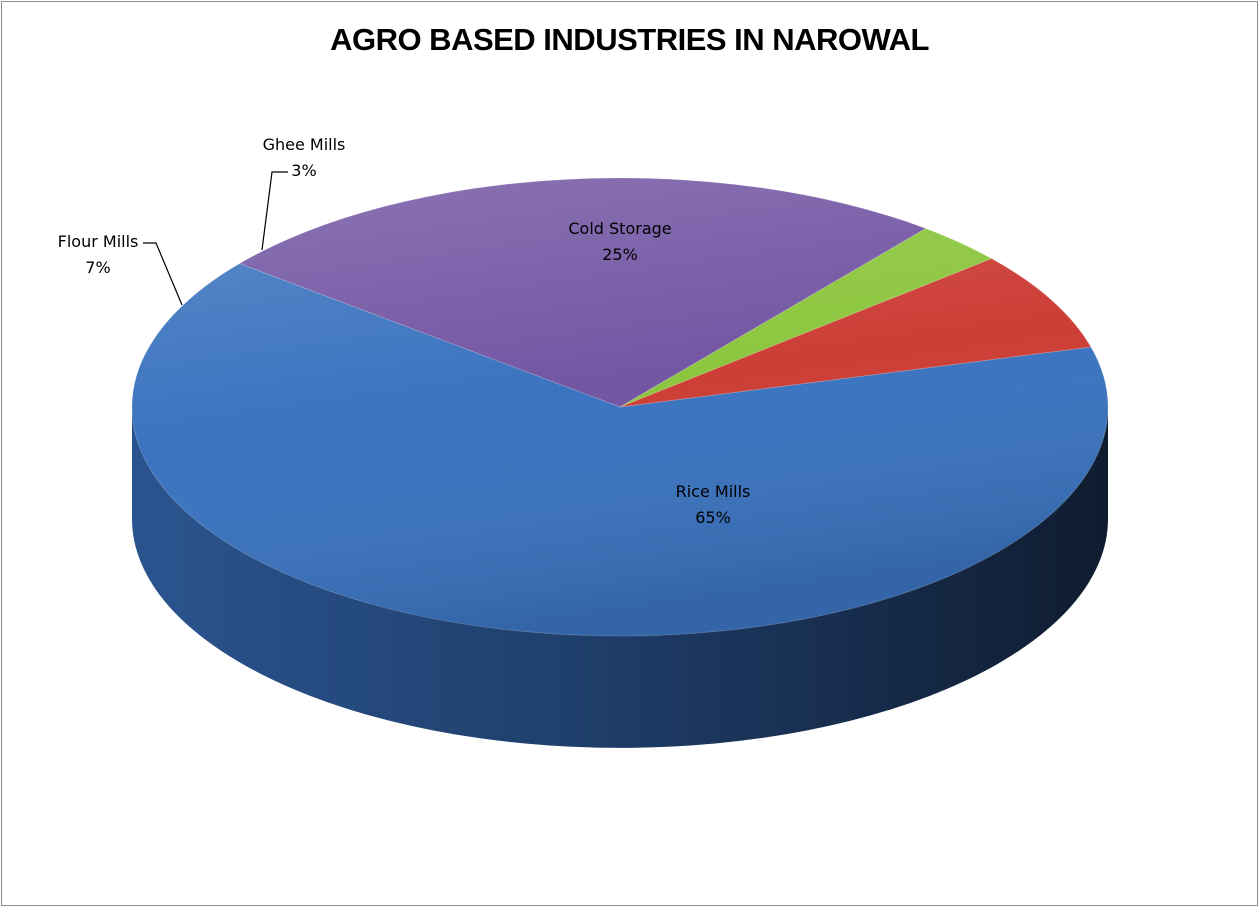 This screenshot has width=1259, height=907. Describe the element at coordinates (713, 517) in the screenshot. I see `data-value-rice-mills: 65%` at that location.